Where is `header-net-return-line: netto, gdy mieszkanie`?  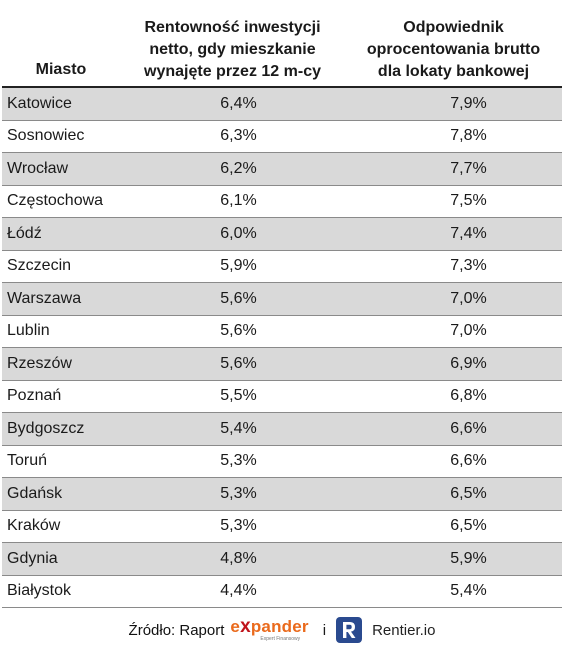 header-net-return-line: netto, gdy mieszkanie is located at coordinates (232, 49).